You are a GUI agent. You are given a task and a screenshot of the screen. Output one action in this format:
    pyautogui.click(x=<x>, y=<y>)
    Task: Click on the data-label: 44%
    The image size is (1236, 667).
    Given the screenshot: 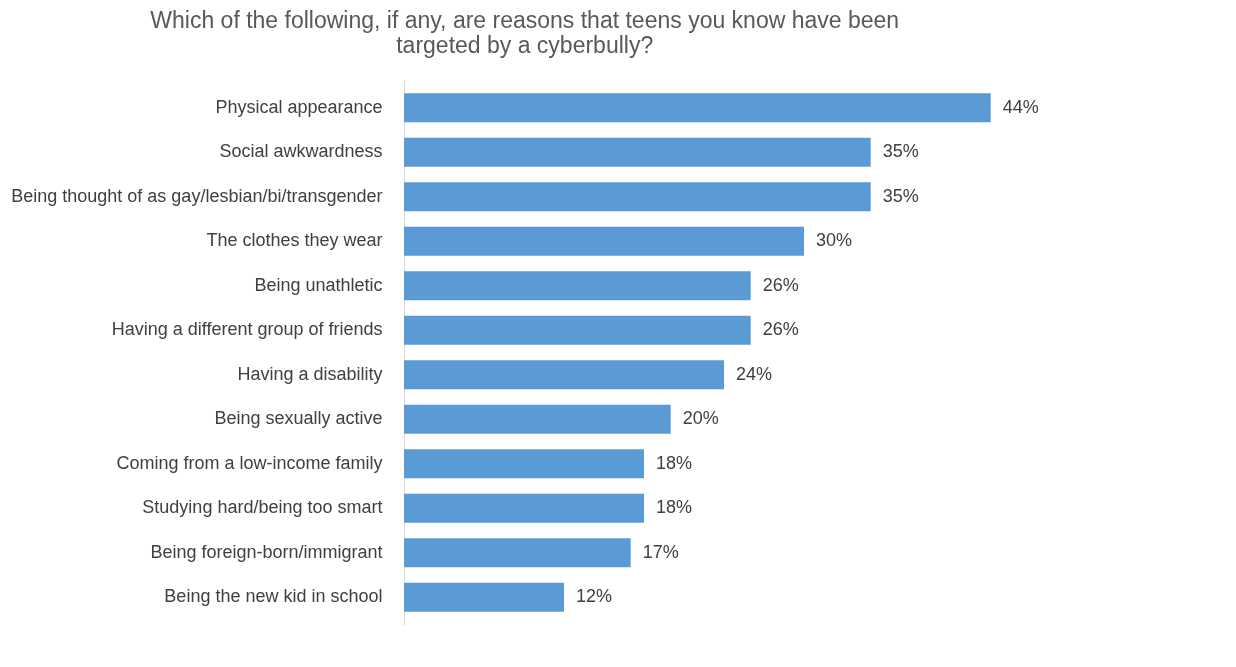 What is the action you would take?
    pyautogui.click(x=1020, y=106)
    